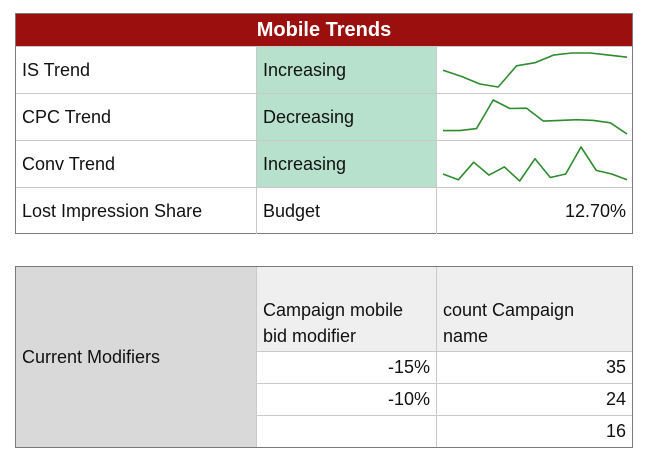 The height and width of the screenshot is (460, 646). What do you see at coordinates (346, 211) in the screenshot?
I see `status-cell: Budget` at bounding box center [346, 211].